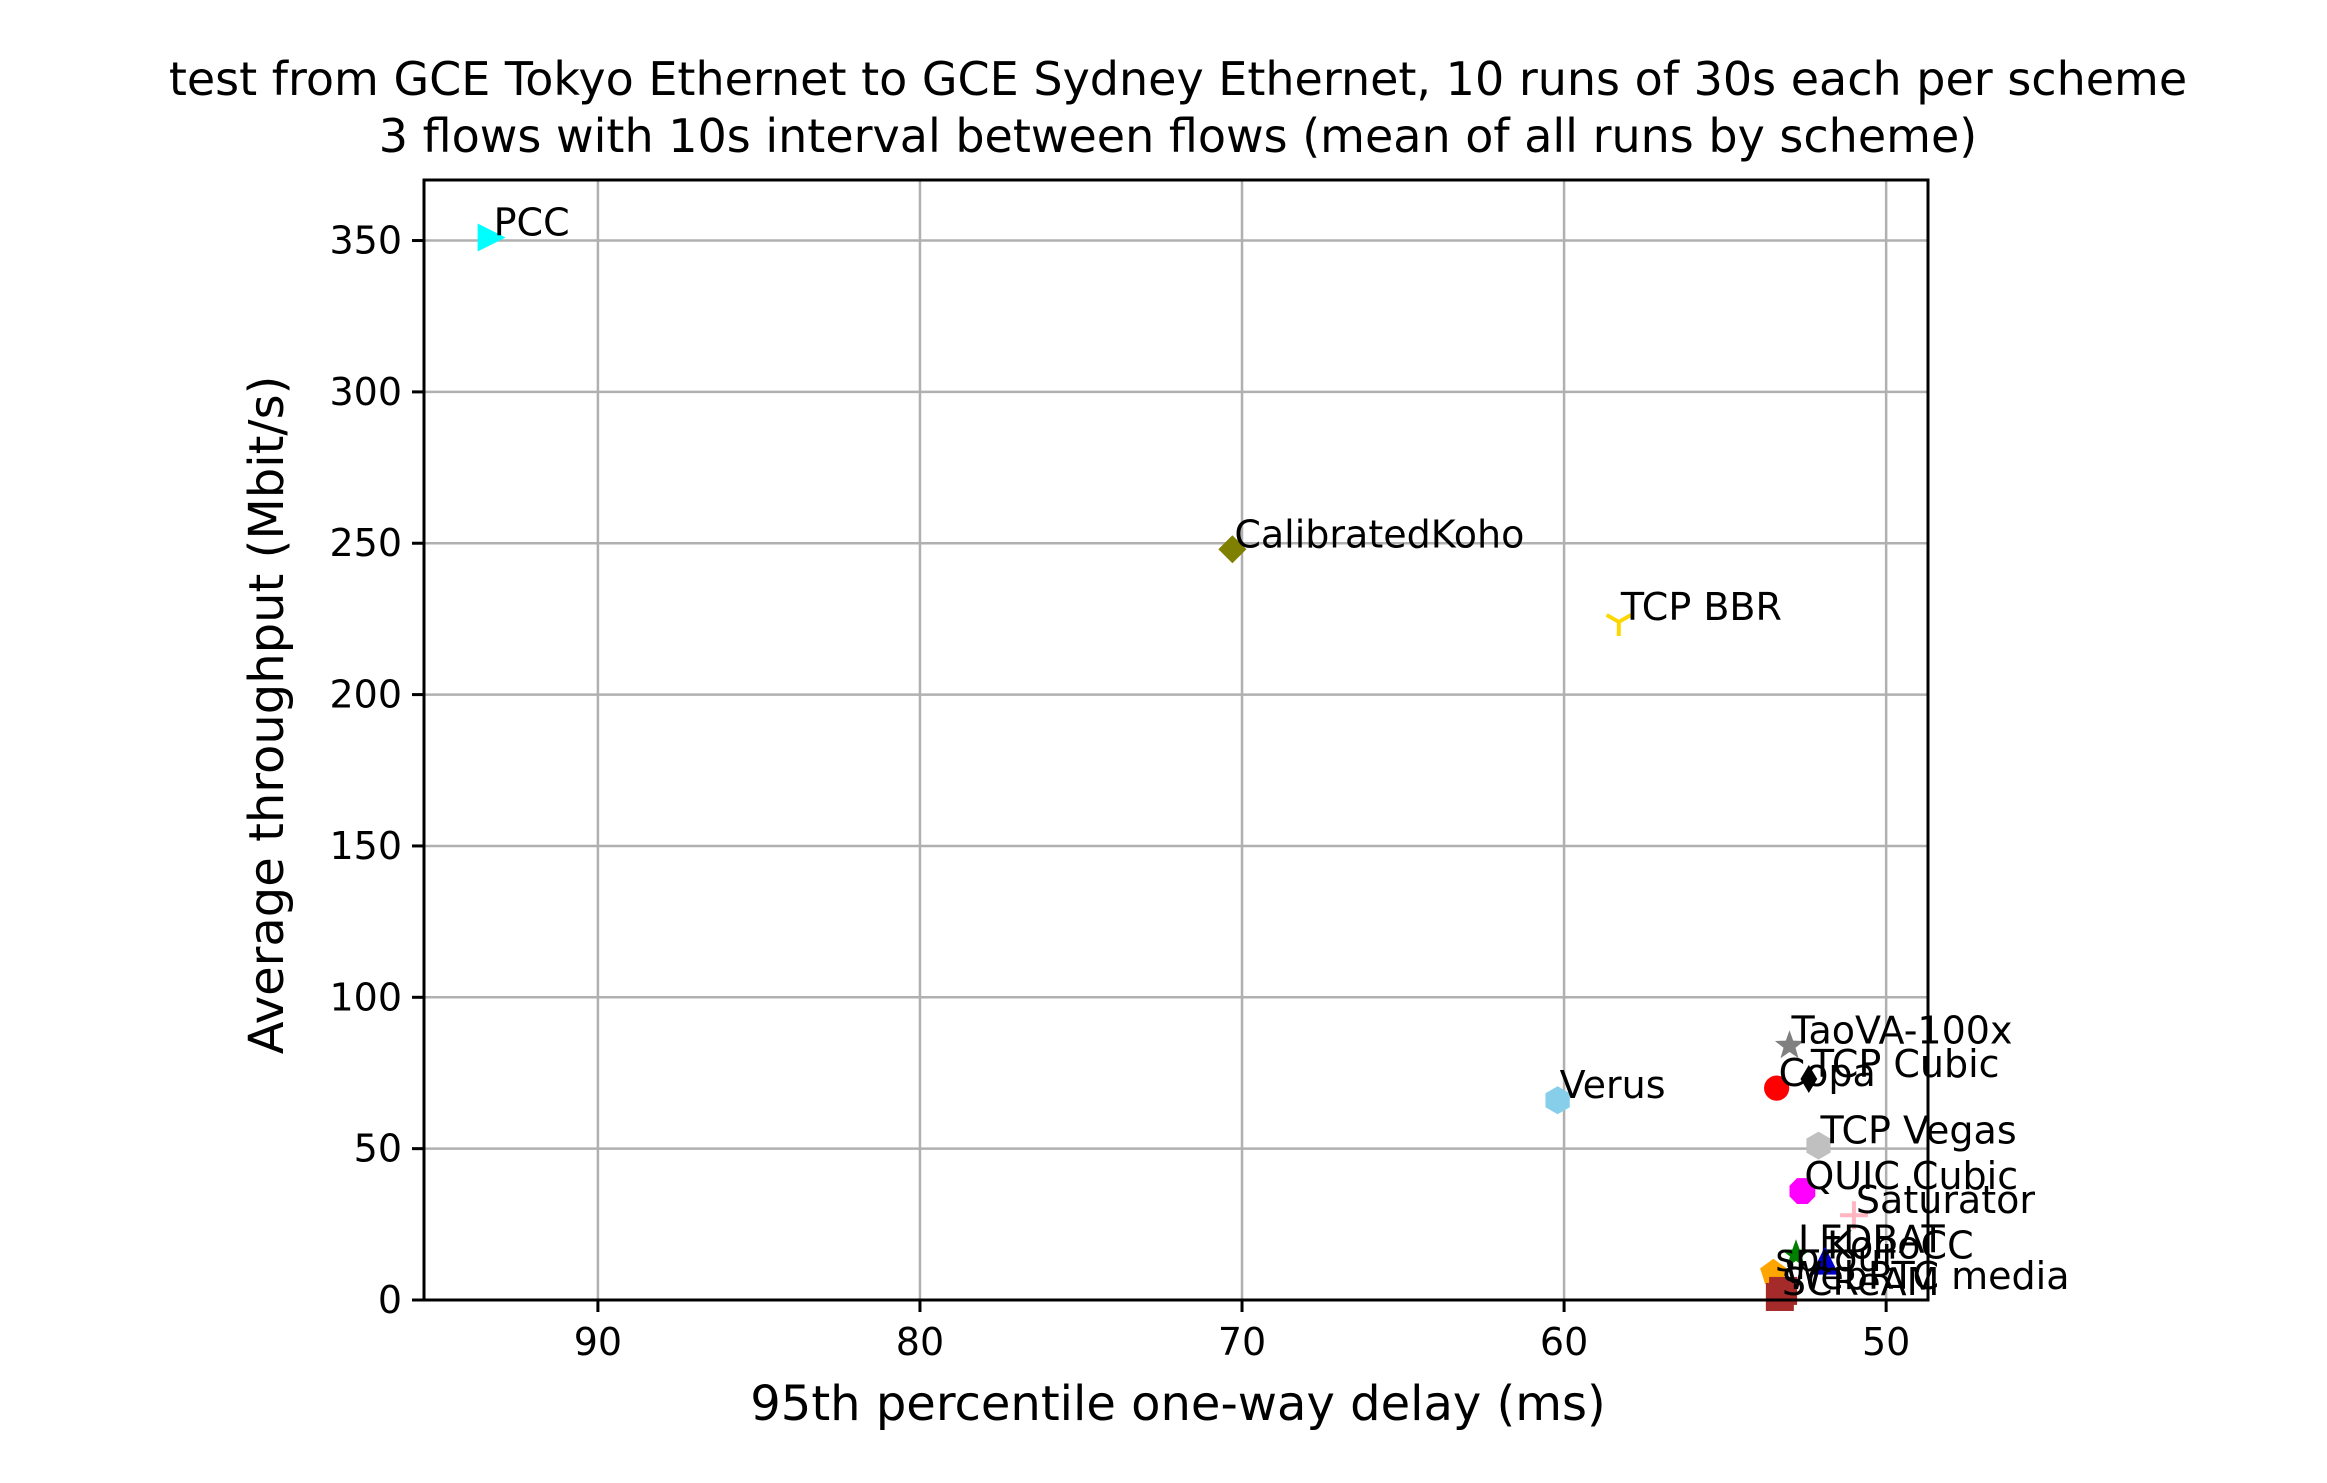 The width and height of the screenshot is (2327, 1483). I want to click on point-label: TaoVA-100x, so click(1902, 1031).